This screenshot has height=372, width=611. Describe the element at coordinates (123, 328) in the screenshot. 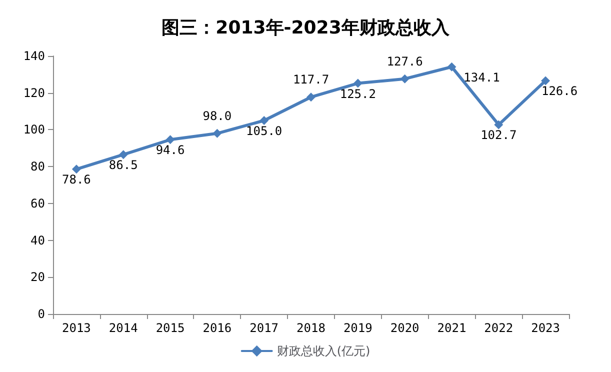

I see `x-tick-label: 2014` at that location.